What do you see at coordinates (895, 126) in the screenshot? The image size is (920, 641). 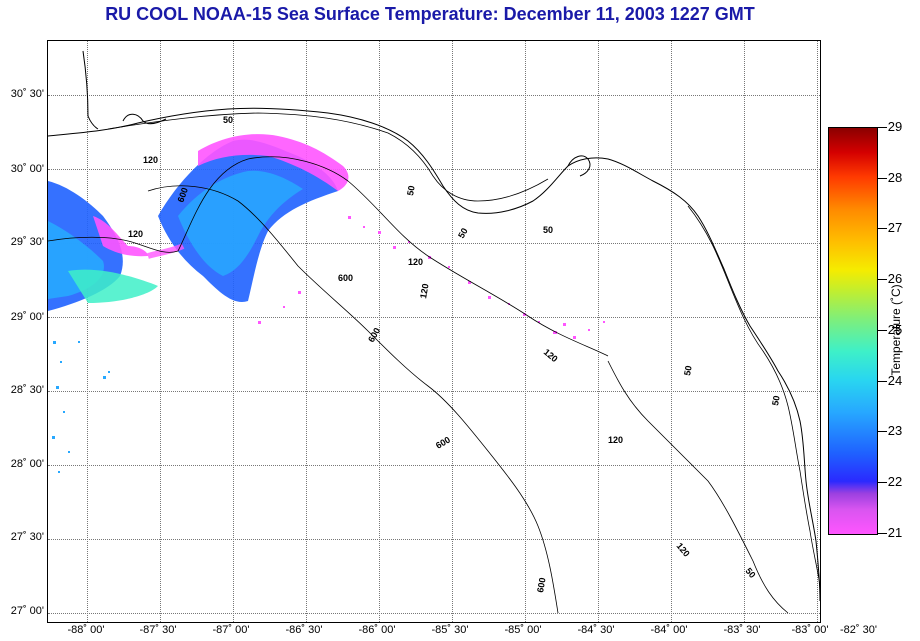 I see `colorbar-label: 29` at bounding box center [895, 126].